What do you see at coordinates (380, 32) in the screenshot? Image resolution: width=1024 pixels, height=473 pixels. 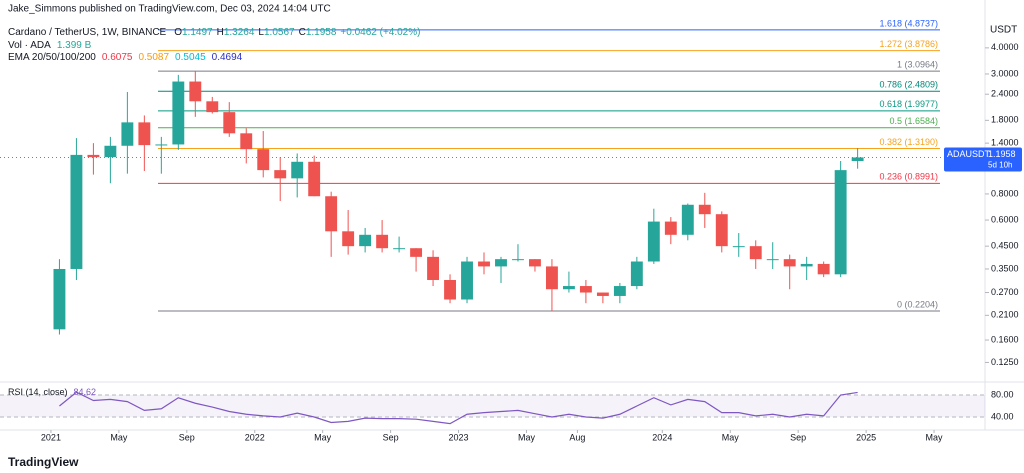 I see `ohlc-change: +0.0462 (+4.02%)` at bounding box center [380, 32].